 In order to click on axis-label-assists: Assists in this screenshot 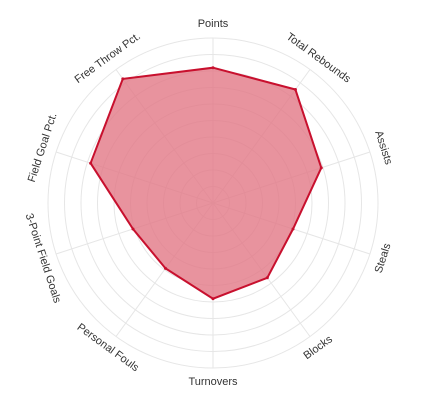, I will do `click(383, 147)`.